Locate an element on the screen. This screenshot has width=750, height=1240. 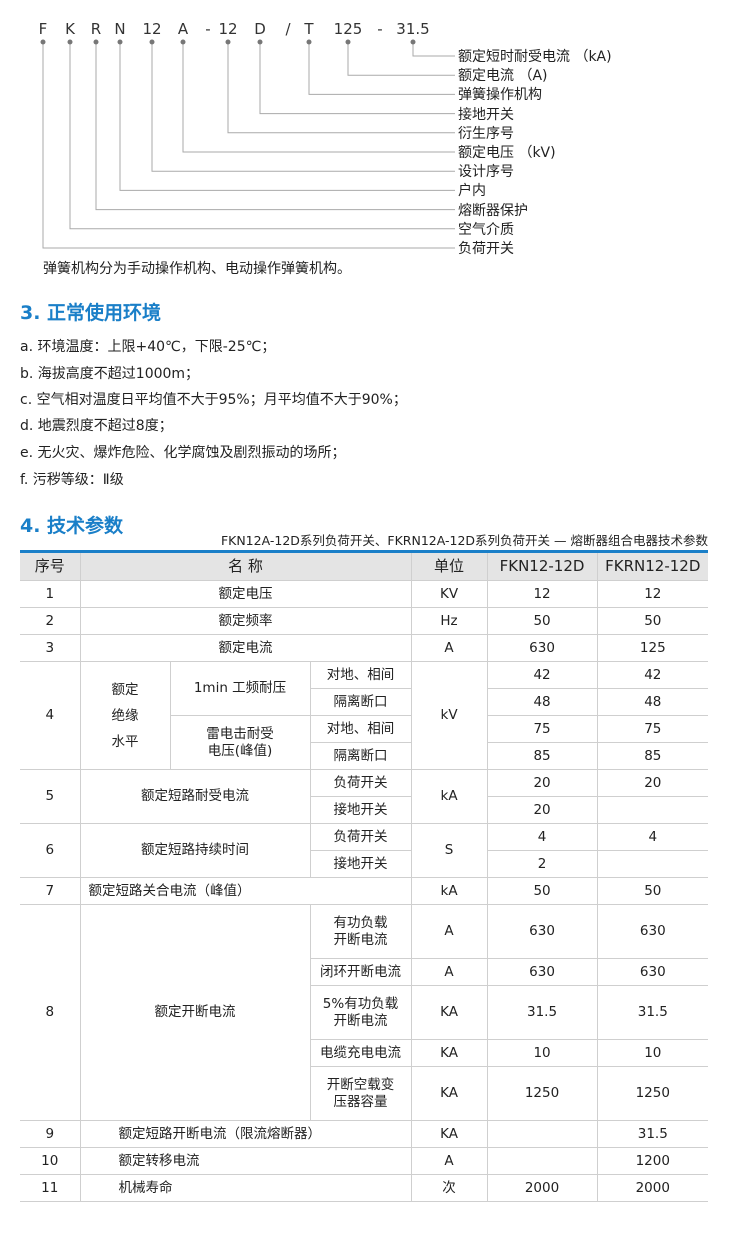
table-row: 开断空载变 压器容量 KA 1250 1250 is located at coordinates (364, 1093).